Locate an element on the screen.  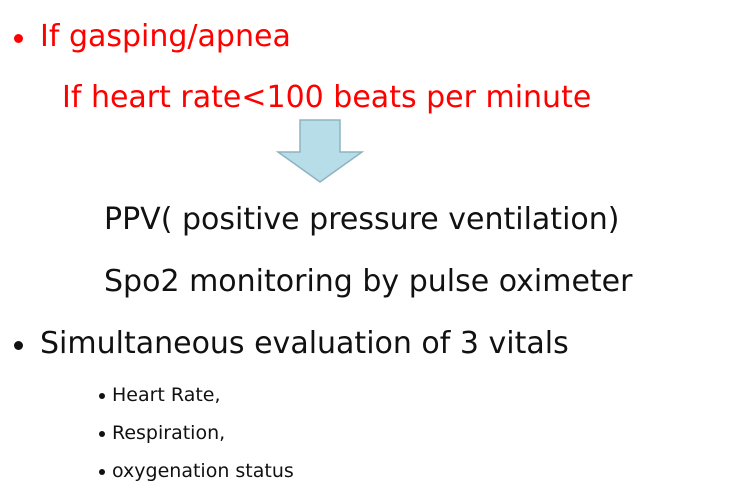
action: Spo2 monitoring by pulse oximeter is located at coordinates (368, 281).